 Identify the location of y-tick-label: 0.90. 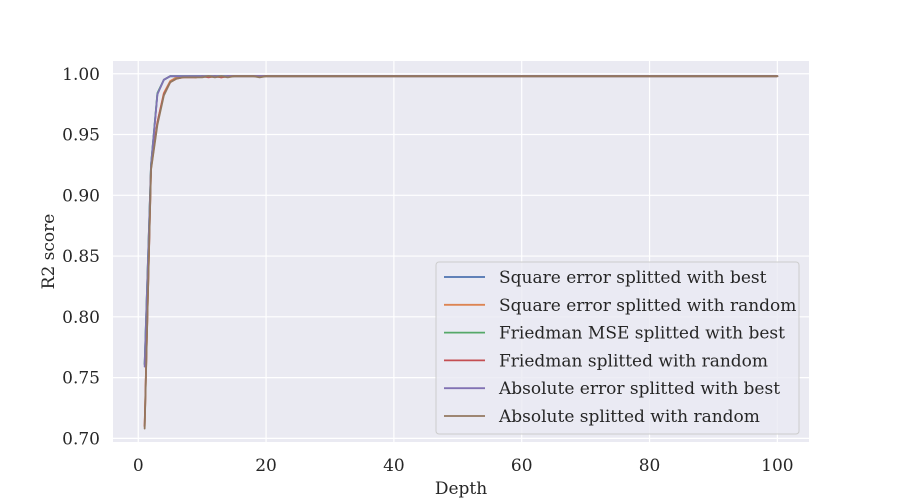
(81, 196).